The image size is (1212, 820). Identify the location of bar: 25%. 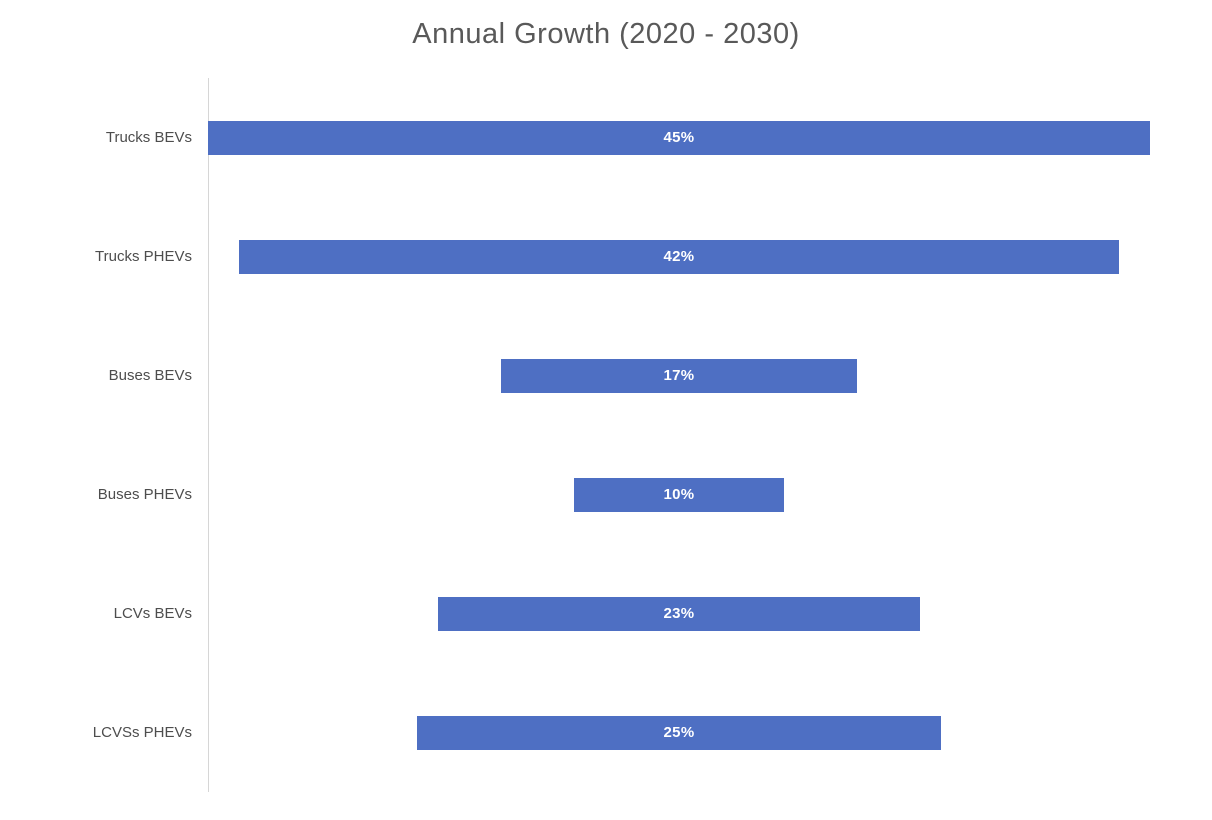
(679, 732).